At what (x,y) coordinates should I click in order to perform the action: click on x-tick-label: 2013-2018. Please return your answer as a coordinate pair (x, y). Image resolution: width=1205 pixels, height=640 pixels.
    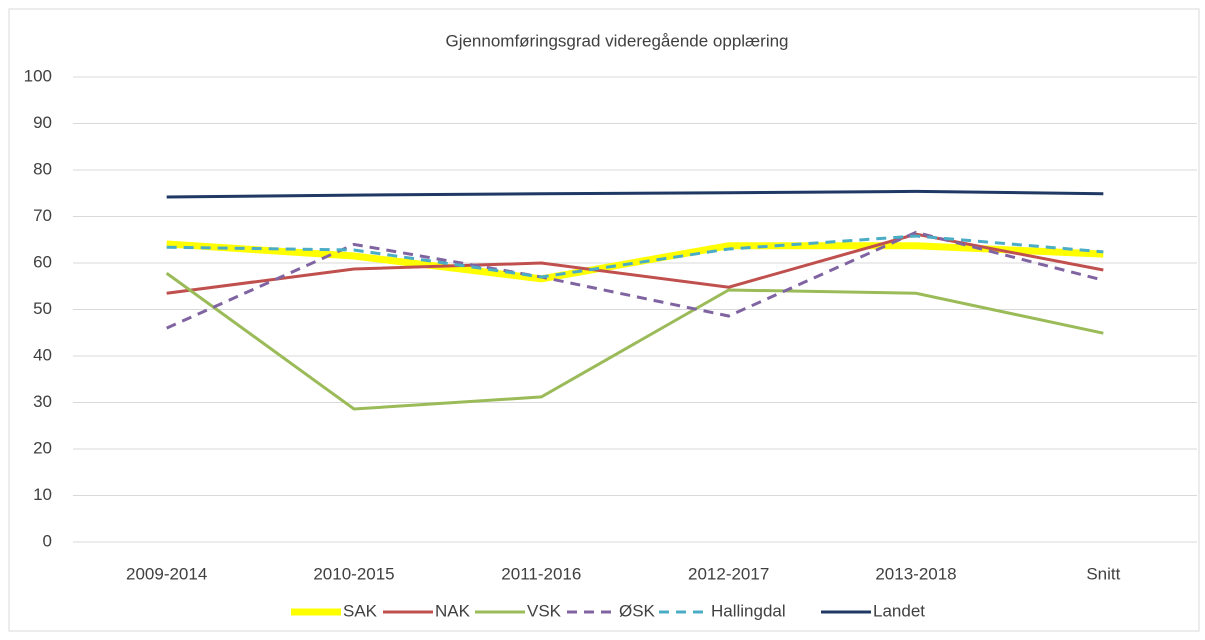
    Looking at the image, I should click on (915, 573).